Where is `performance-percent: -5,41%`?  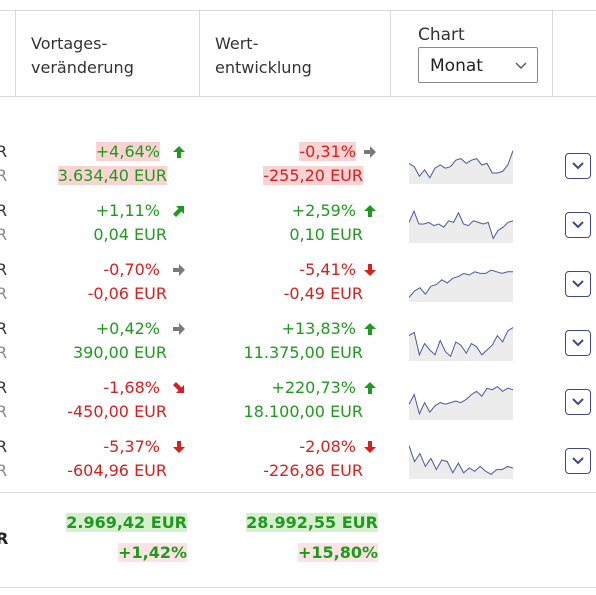 performance-percent: -5,41% is located at coordinates (327, 269).